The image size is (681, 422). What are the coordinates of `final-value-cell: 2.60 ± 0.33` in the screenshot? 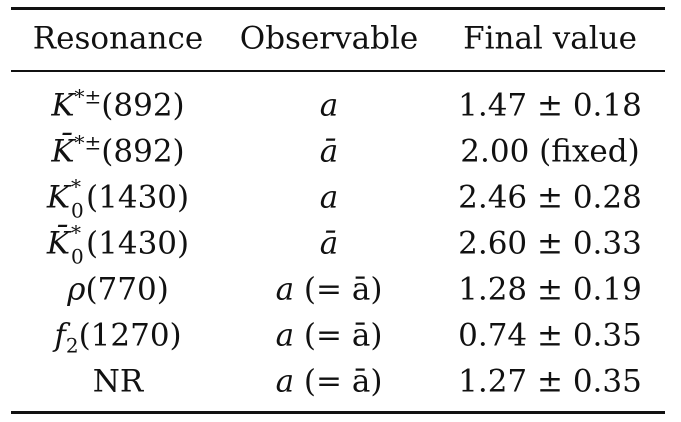 It's located at (550, 243).